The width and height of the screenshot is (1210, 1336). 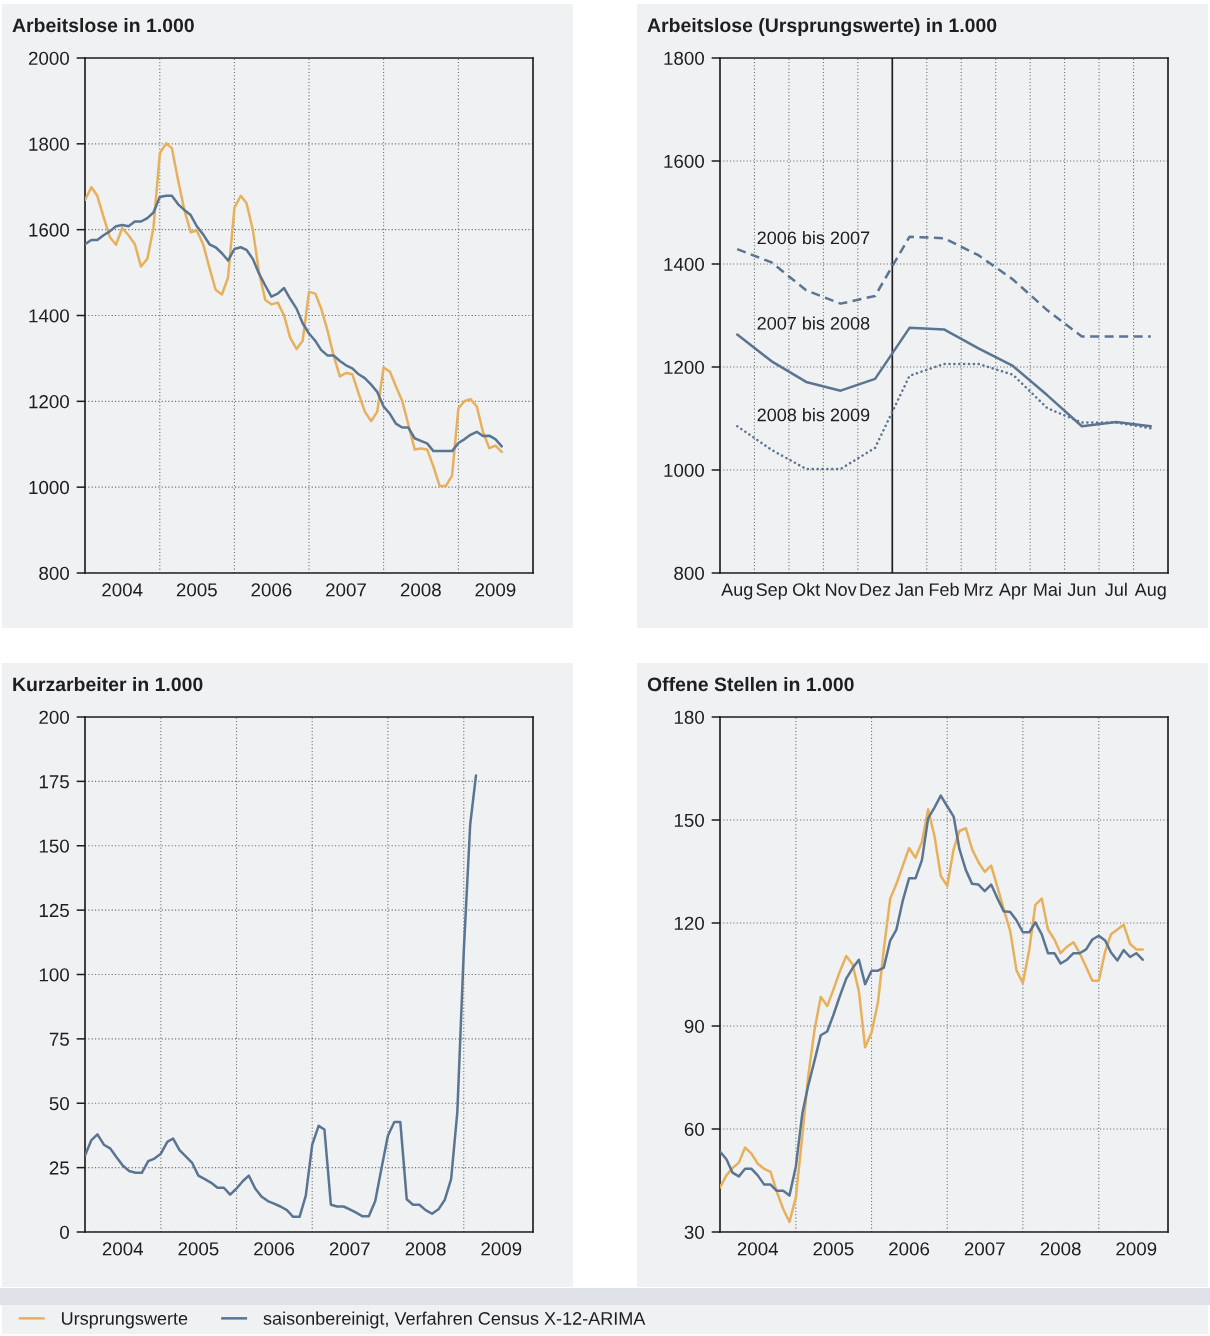 I want to click on y-tick-label: 120, so click(x=689, y=923).